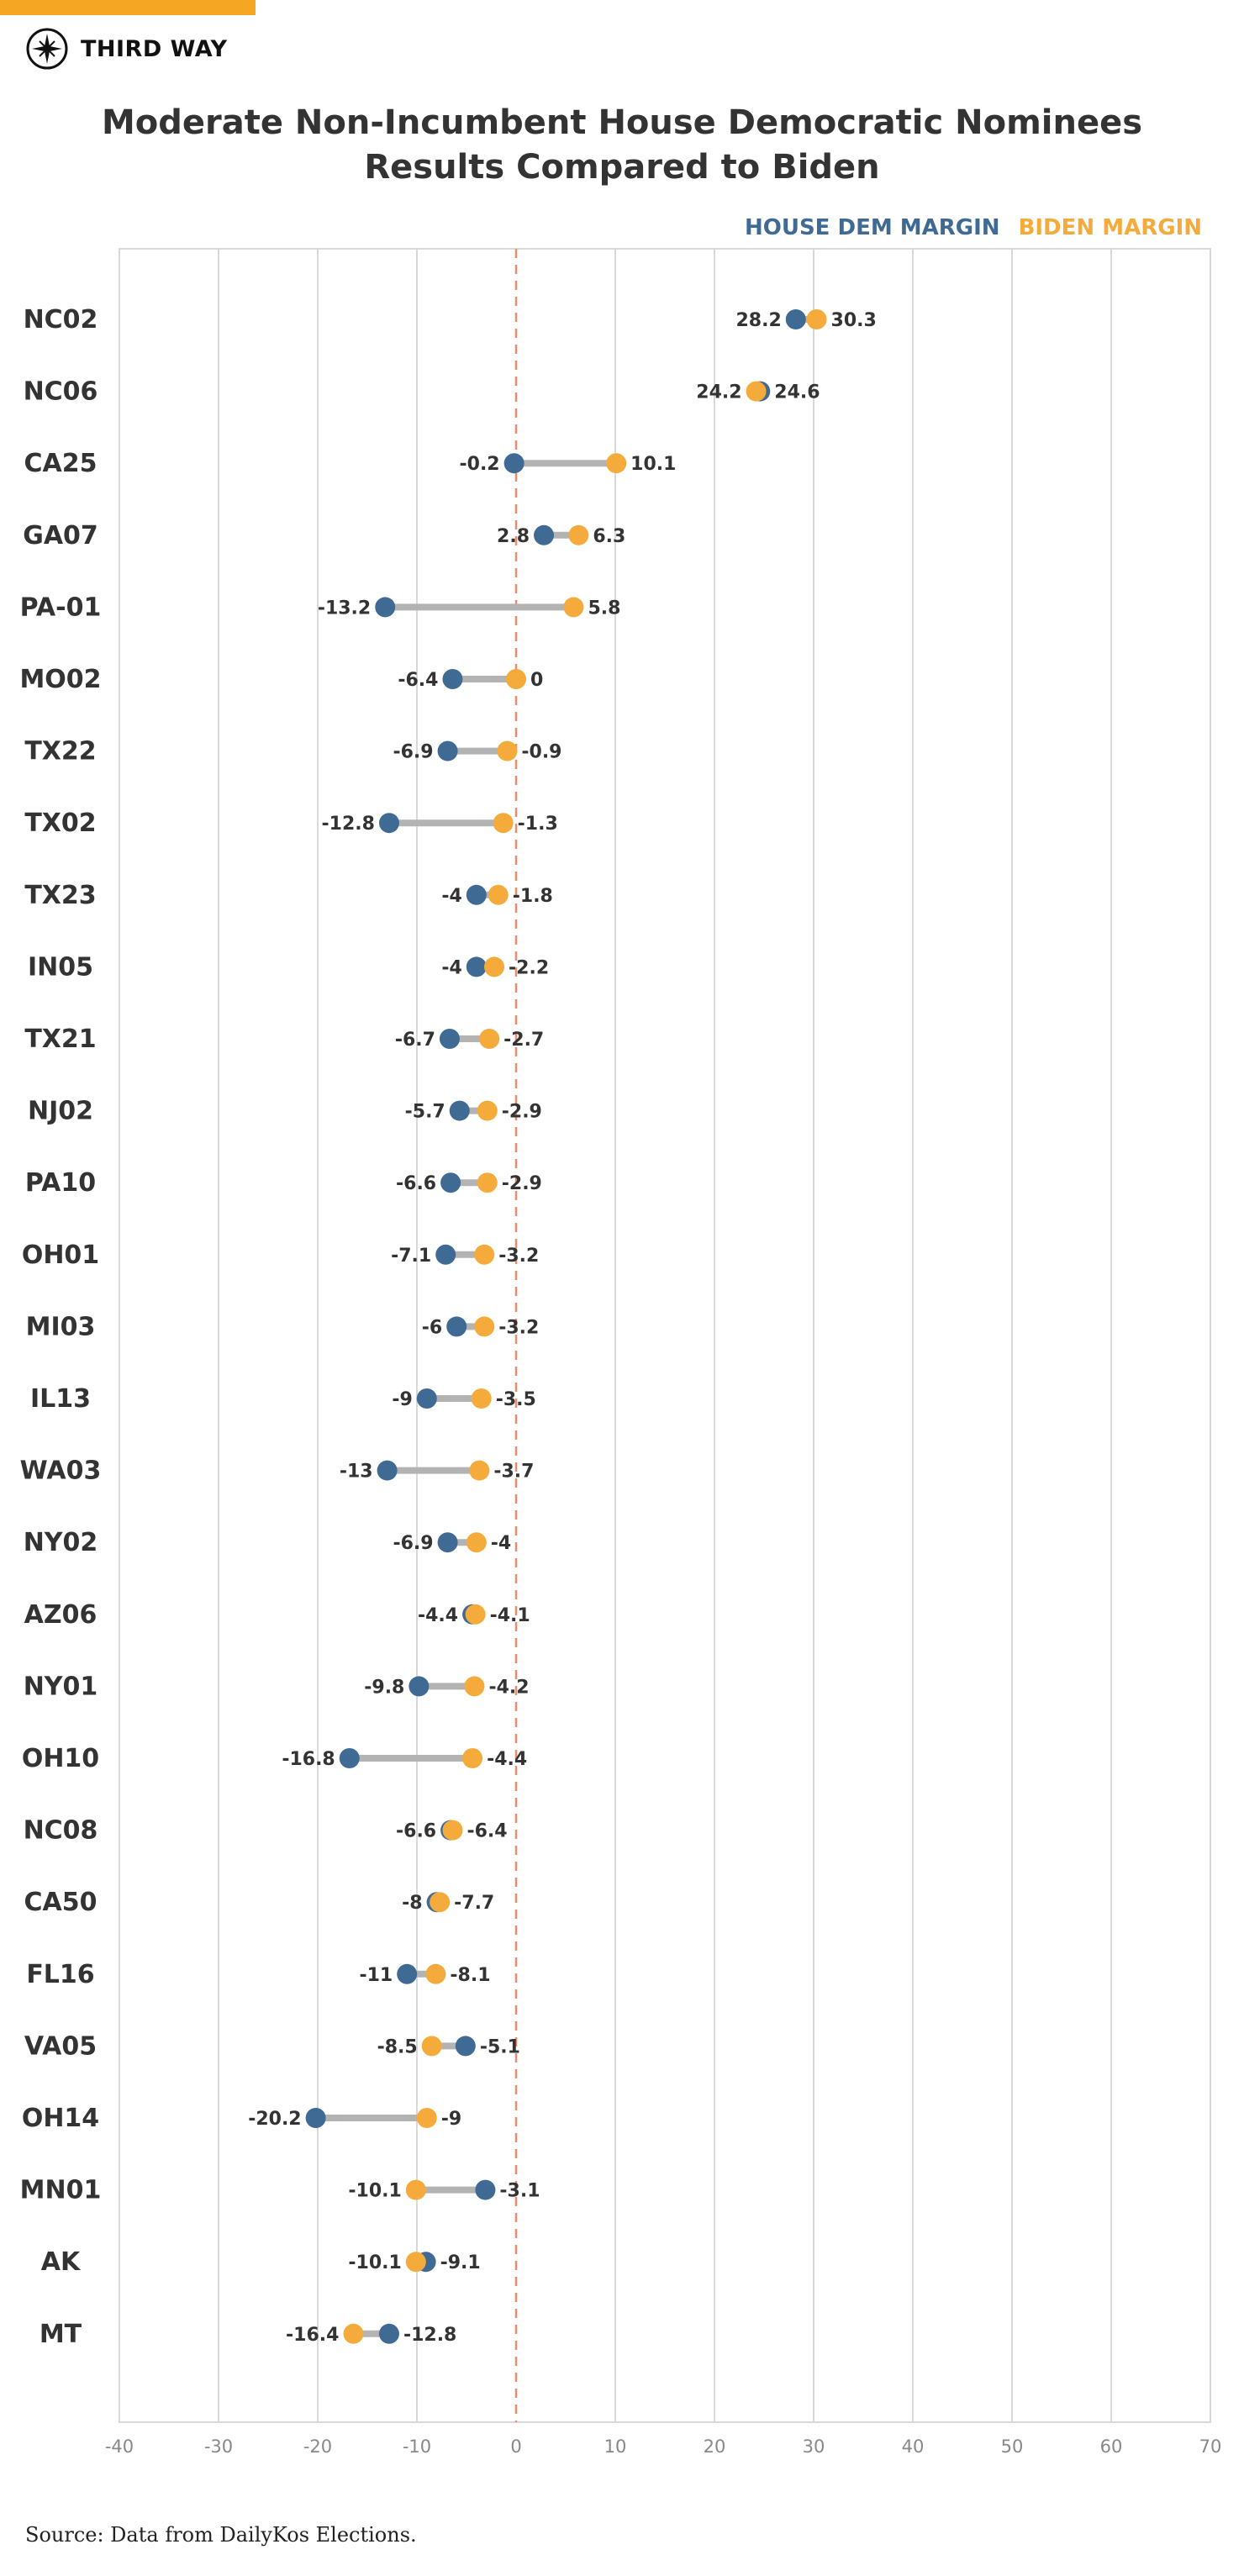  Describe the element at coordinates (715, 2446) in the screenshot. I see `x-tick-label: 20` at that location.